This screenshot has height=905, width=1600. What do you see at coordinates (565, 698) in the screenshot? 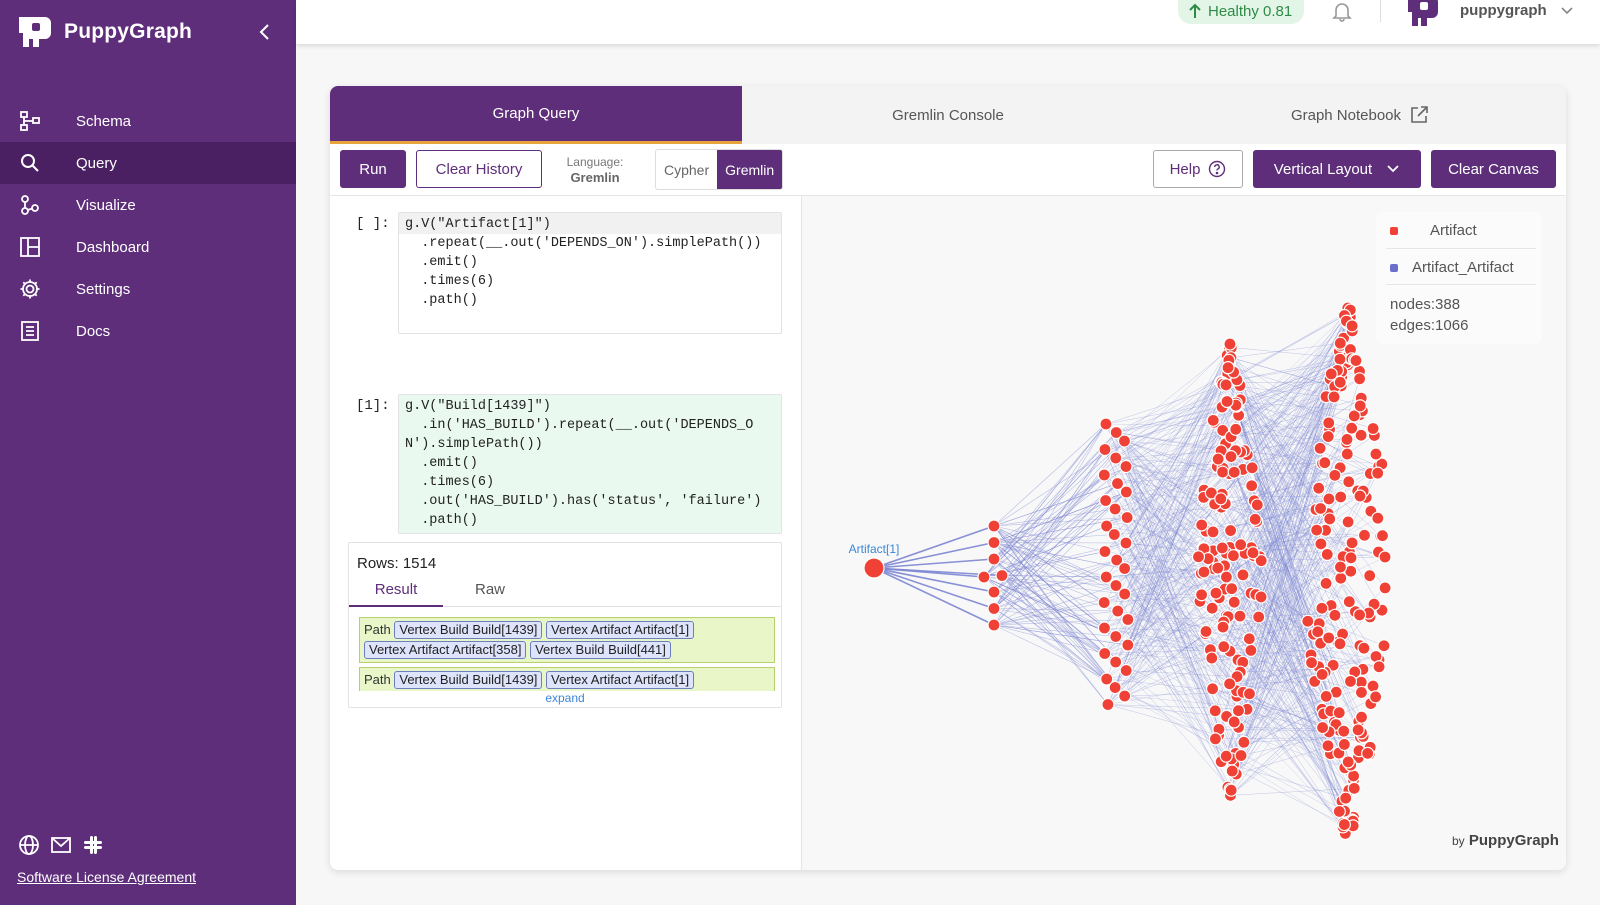
I see `expand-link: expand` at bounding box center [565, 698].